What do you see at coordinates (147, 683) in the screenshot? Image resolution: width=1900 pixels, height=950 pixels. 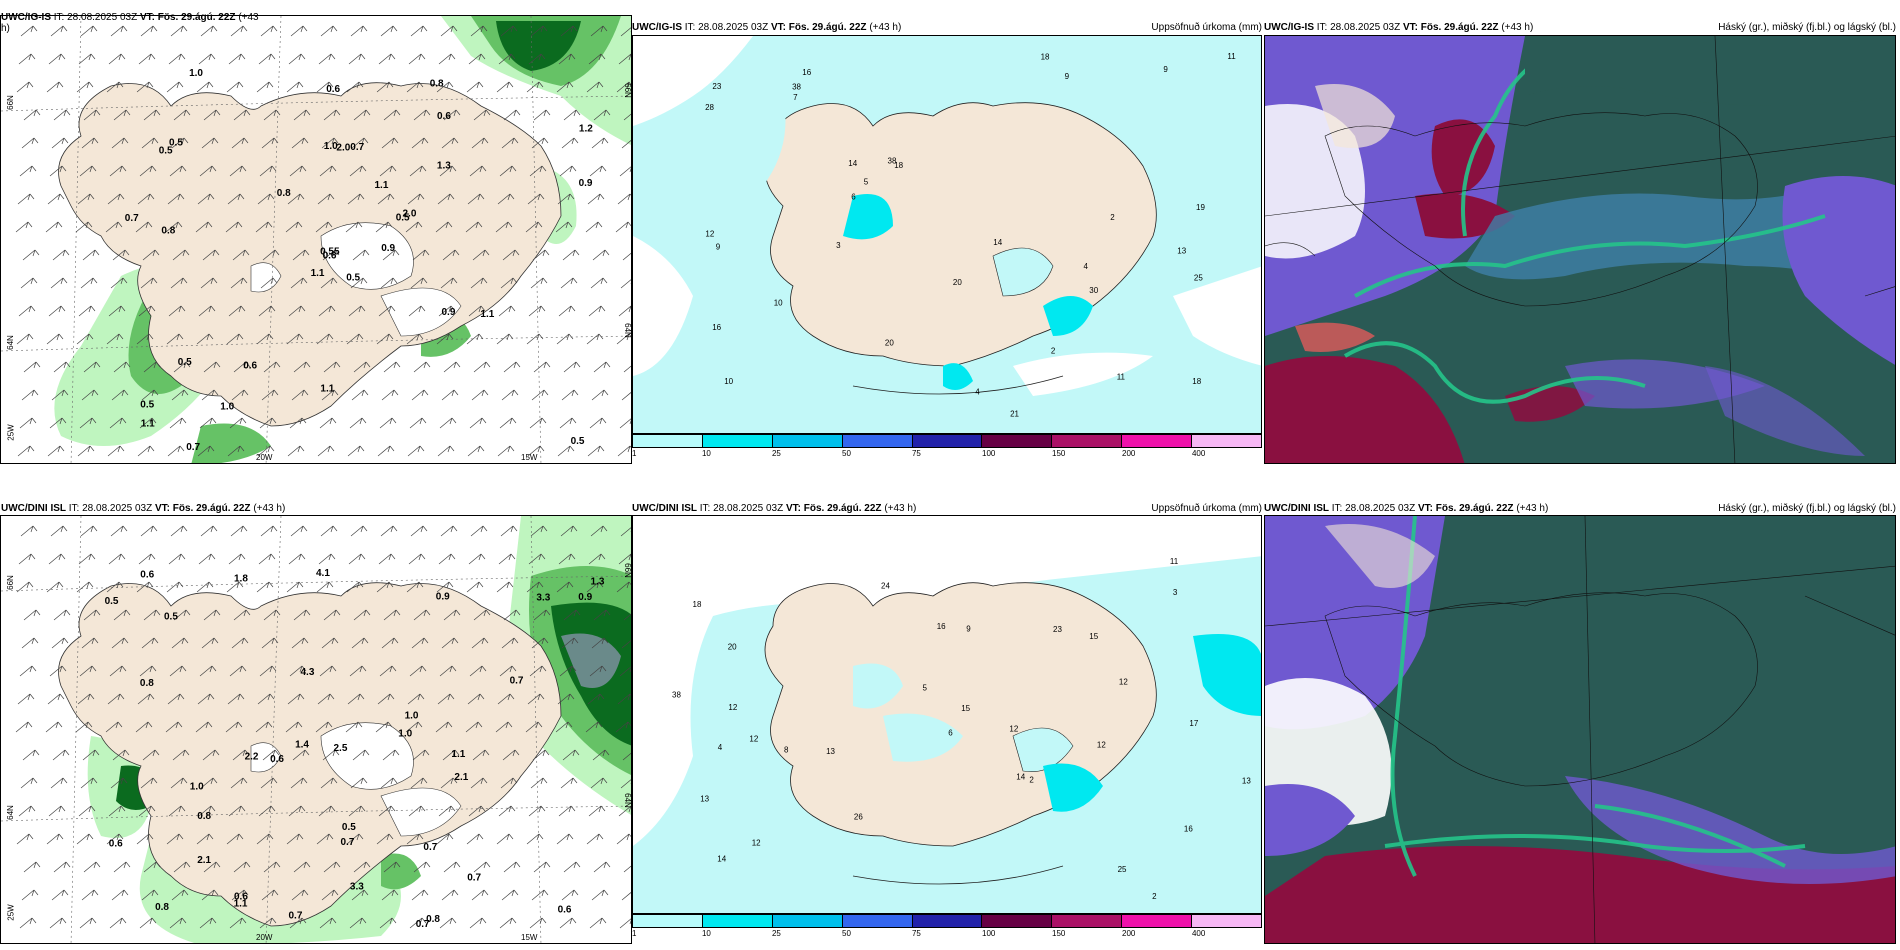 I see `value-label: 0.8` at bounding box center [147, 683].